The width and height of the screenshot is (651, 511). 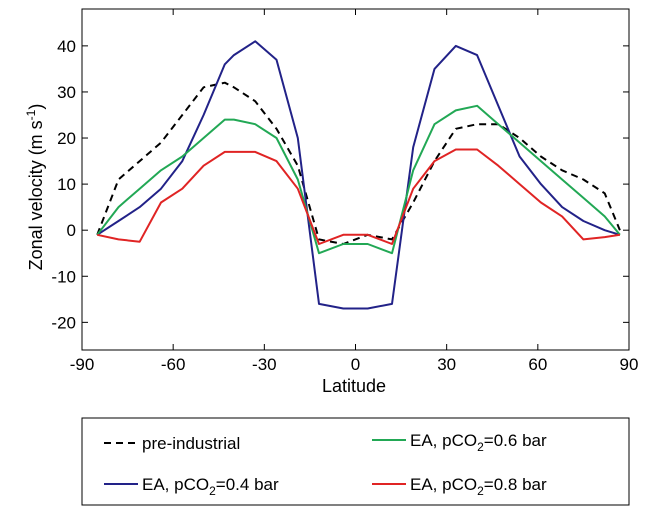 What do you see at coordinates (31, 114) in the screenshot?
I see `y-axis-label-sup: -1` at bounding box center [31, 114].